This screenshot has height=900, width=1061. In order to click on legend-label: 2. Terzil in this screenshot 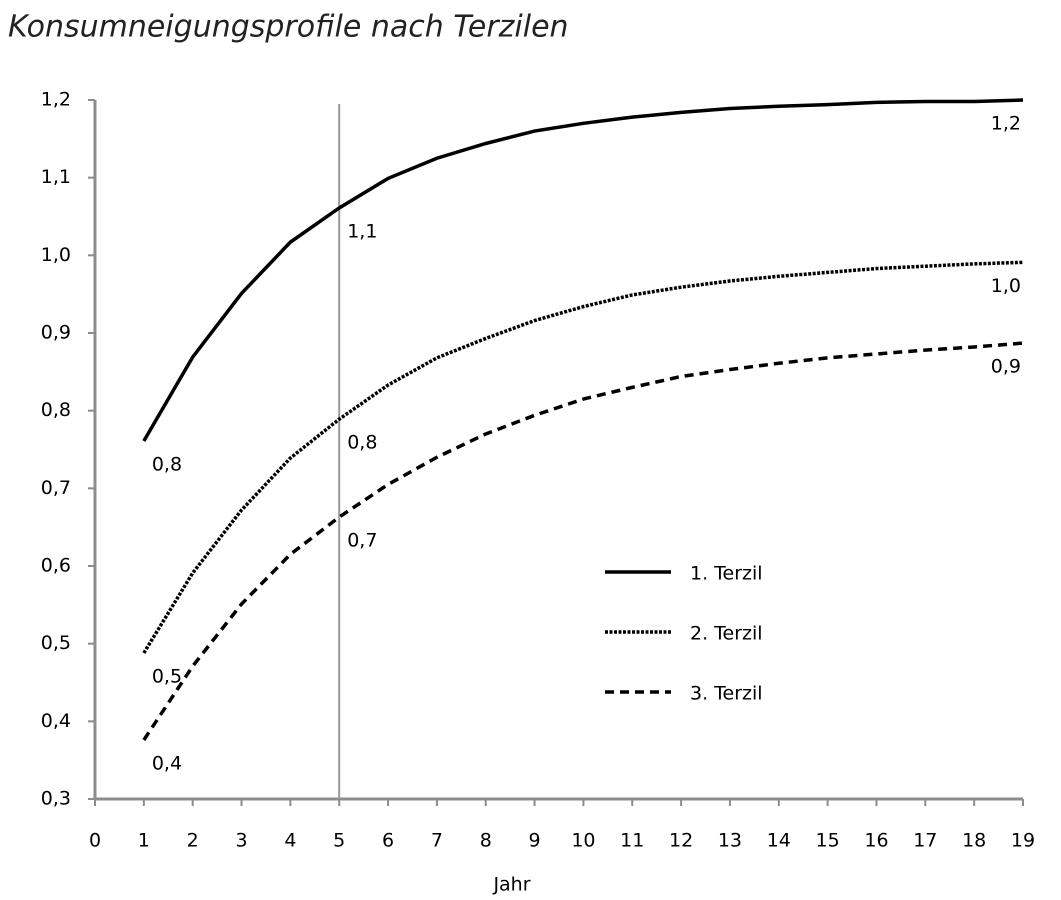, I will do `click(726, 634)`.